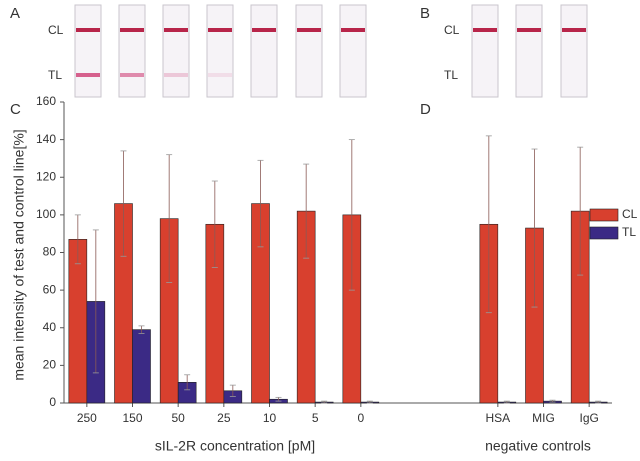 The height and width of the screenshot is (461, 640). Describe the element at coordinates (46, 176) in the screenshot. I see `y-tick-label: 120` at that location.